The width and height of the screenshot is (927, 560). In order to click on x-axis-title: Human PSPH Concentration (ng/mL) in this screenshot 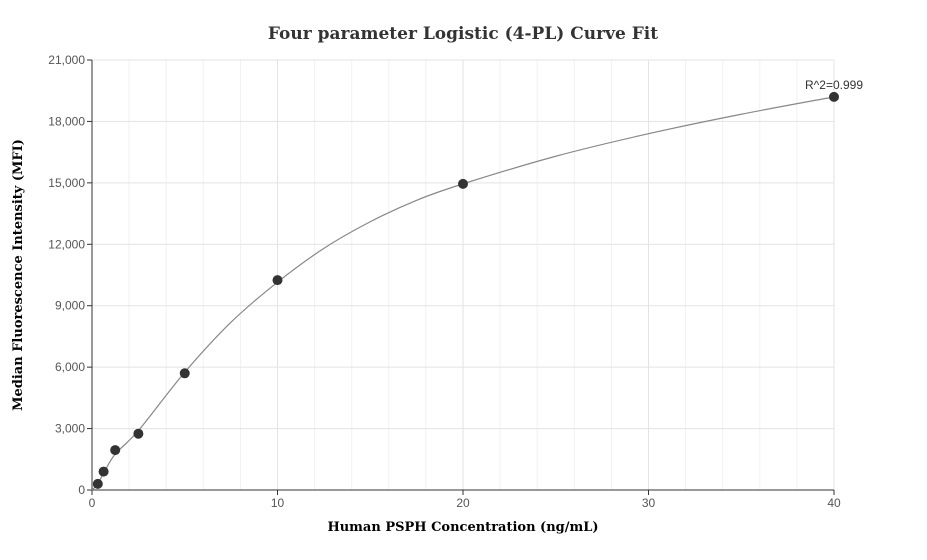, I will do `click(462, 527)`.